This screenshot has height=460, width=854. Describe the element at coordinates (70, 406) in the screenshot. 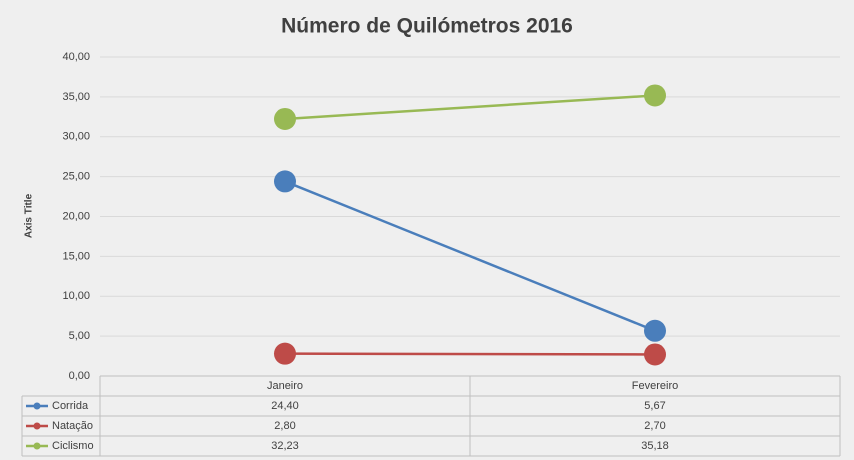

I see `legend-label: Corrida` at that location.